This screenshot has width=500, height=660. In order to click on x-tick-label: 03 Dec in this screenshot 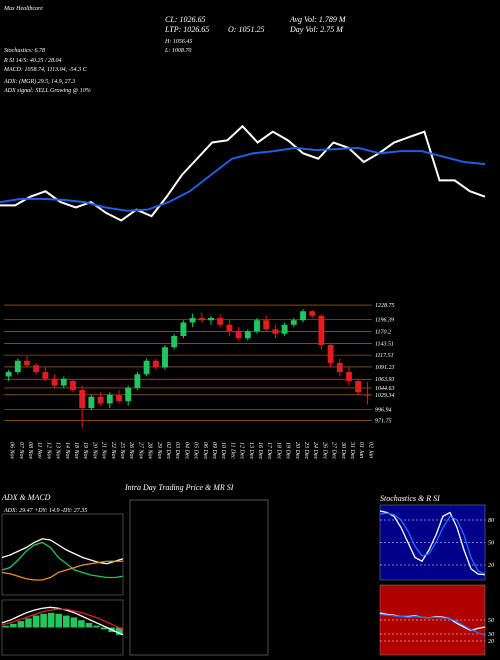, I will do `click(177, 450)`.